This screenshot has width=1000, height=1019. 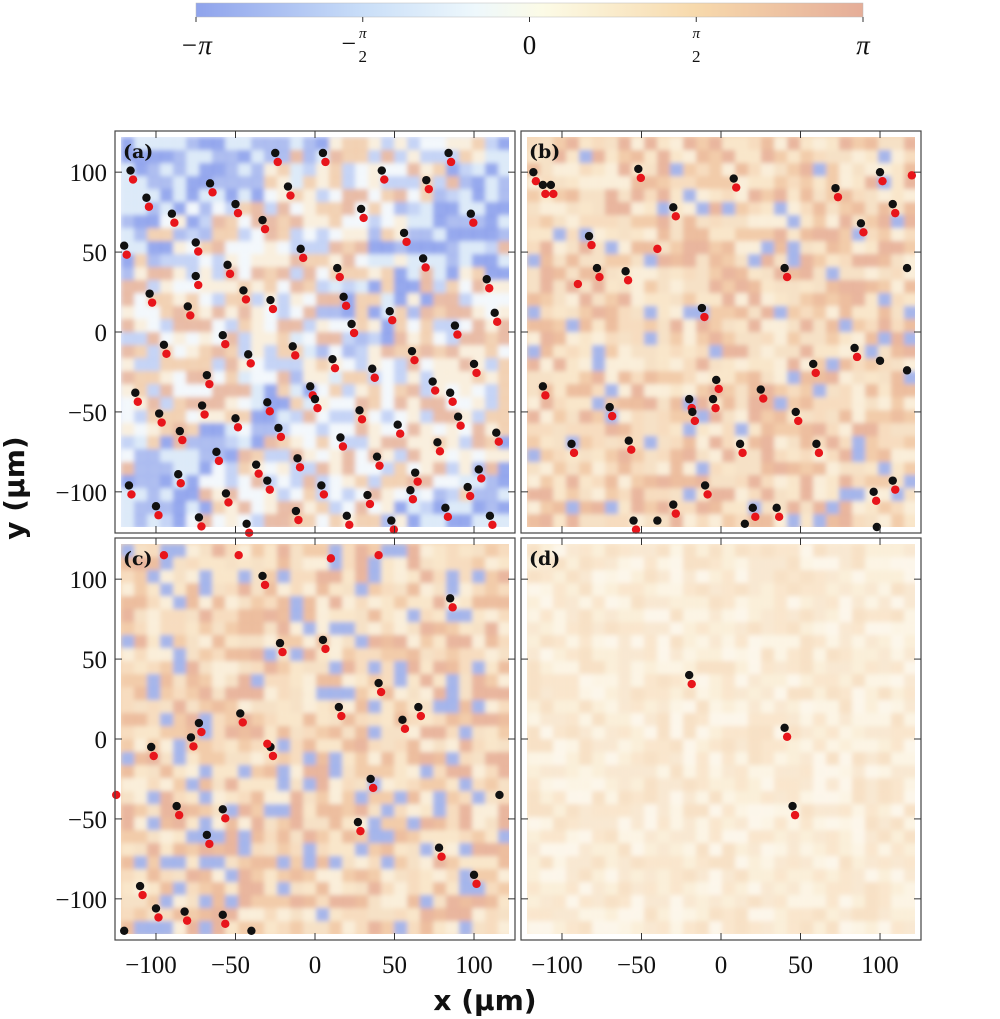 What do you see at coordinates (230, 965) in the screenshot?
I see `x-tick-label: −50` at bounding box center [230, 965].